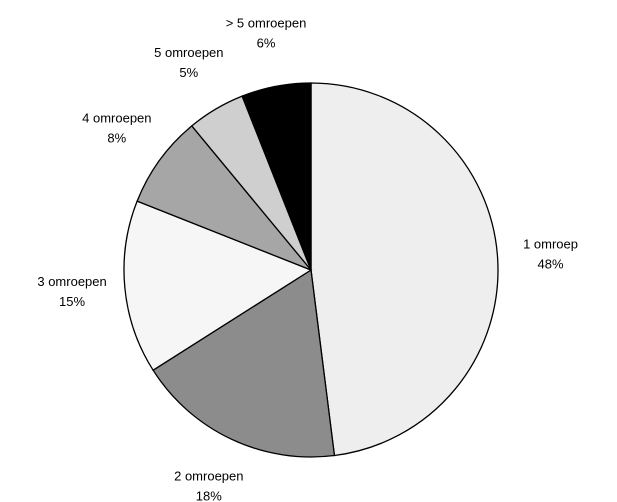 The height and width of the screenshot is (502, 617). Describe the element at coordinates (266, 23) in the screenshot. I see `slice-label: > 5 omroepen` at that location.